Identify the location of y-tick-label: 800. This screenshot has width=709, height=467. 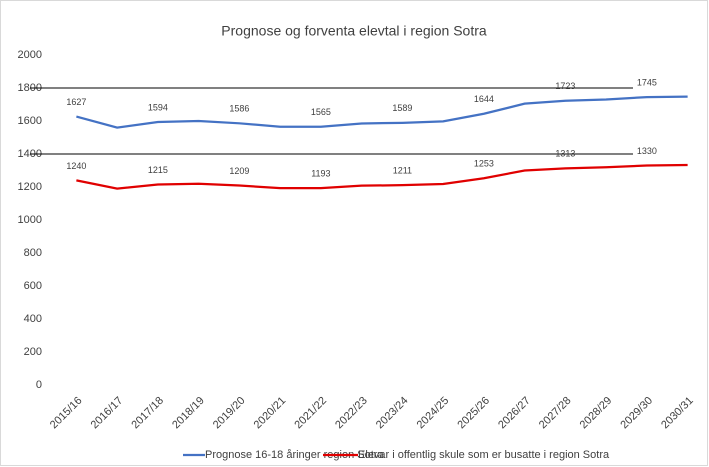
(33, 253).